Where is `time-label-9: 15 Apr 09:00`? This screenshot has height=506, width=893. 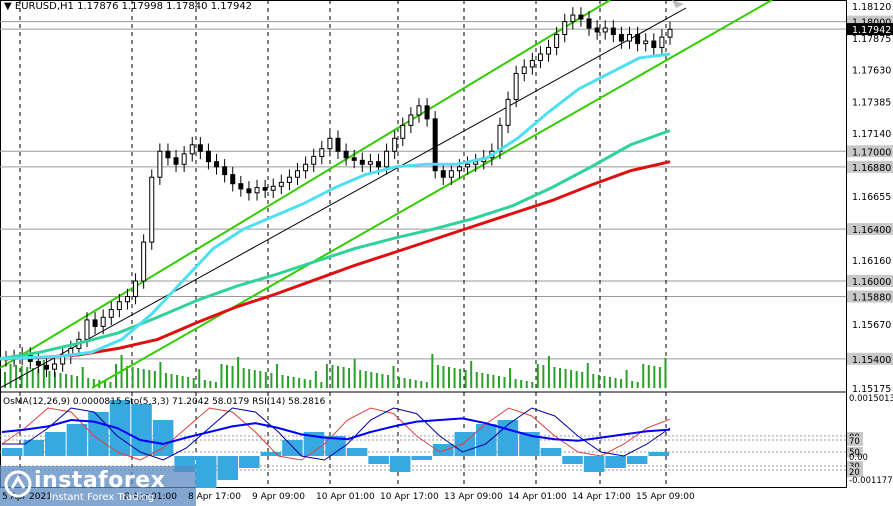
time-label-9: 15 Apr 09:00 is located at coordinates (665, 497).